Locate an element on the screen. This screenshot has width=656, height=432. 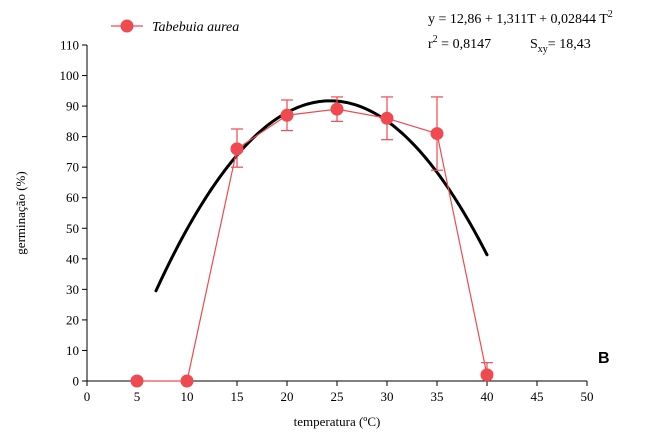
y-tick-label: 50 is located at coordinates (72, 228).